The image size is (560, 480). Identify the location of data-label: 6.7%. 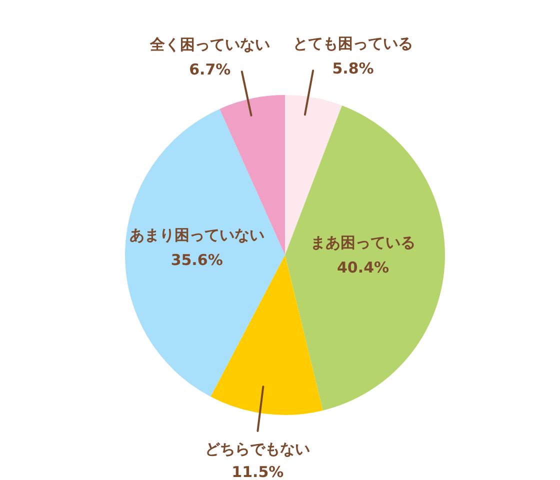
(210, 69).